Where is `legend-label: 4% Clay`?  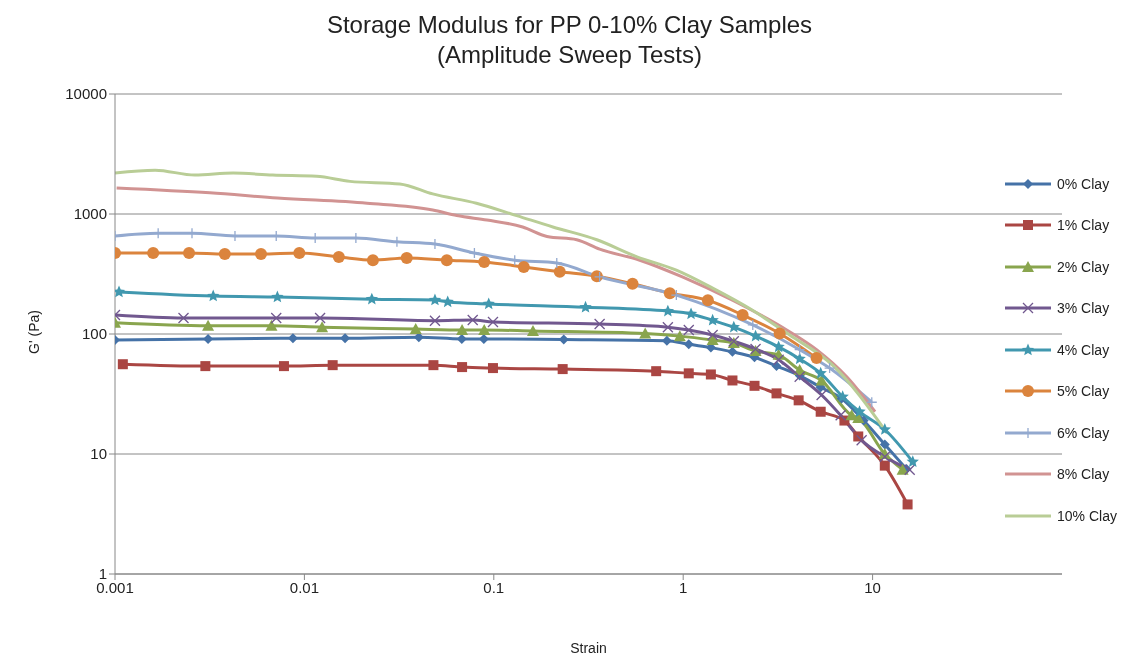
legend-label: 4% Clay is located at coordinates (1083, 349).